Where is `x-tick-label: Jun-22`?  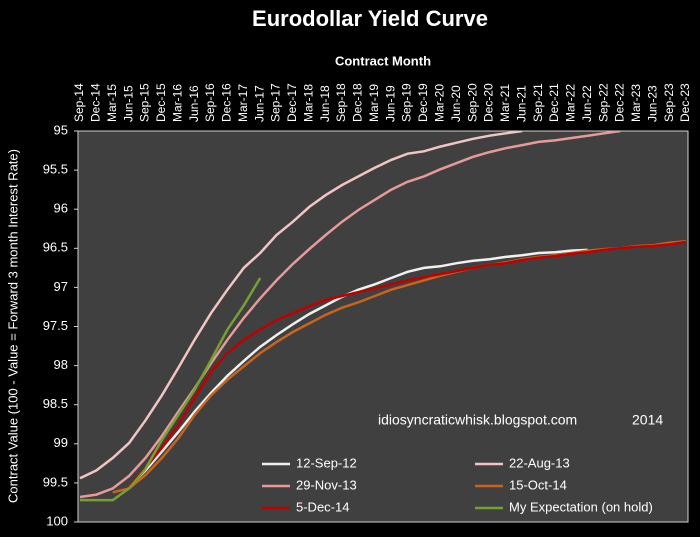
x-tick-label: Jun-22 is located at coordinates (587, 103).